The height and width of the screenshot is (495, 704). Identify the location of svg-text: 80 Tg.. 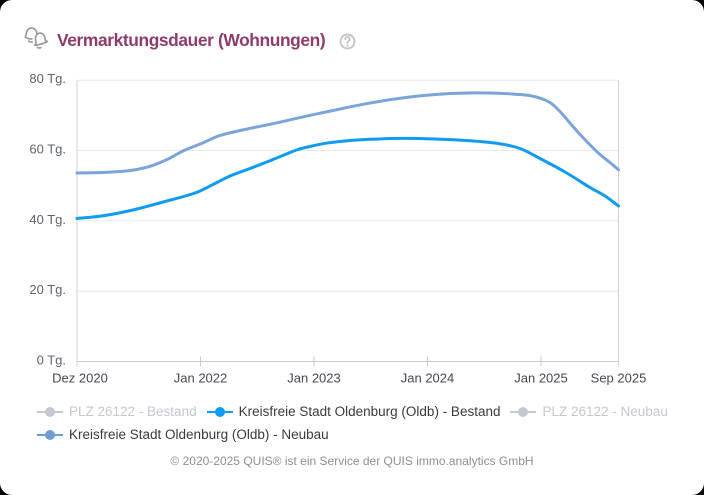
(47, 78).